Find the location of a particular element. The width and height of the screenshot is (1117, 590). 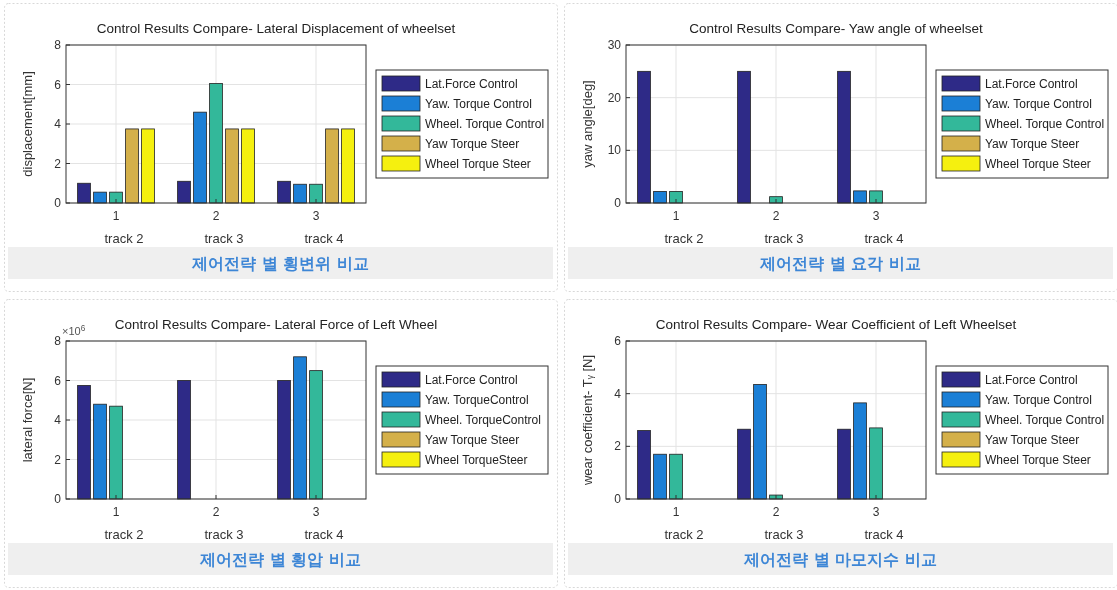

text: 제어전략 별 요각 비교 is located at coordinates (840, 263).